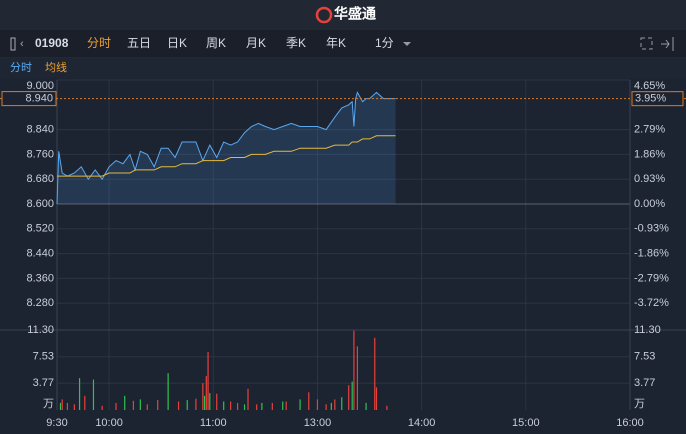  I want to click on y2-tick-label: 7.53, so click(644, 357).